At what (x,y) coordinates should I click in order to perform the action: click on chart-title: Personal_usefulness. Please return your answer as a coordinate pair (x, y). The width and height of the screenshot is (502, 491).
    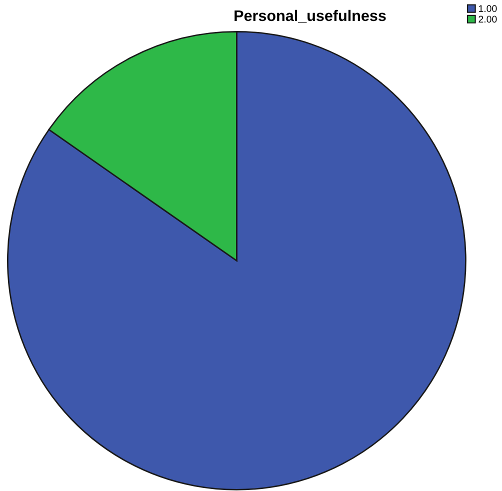
    Looking at the image, I should click on (310, 16).